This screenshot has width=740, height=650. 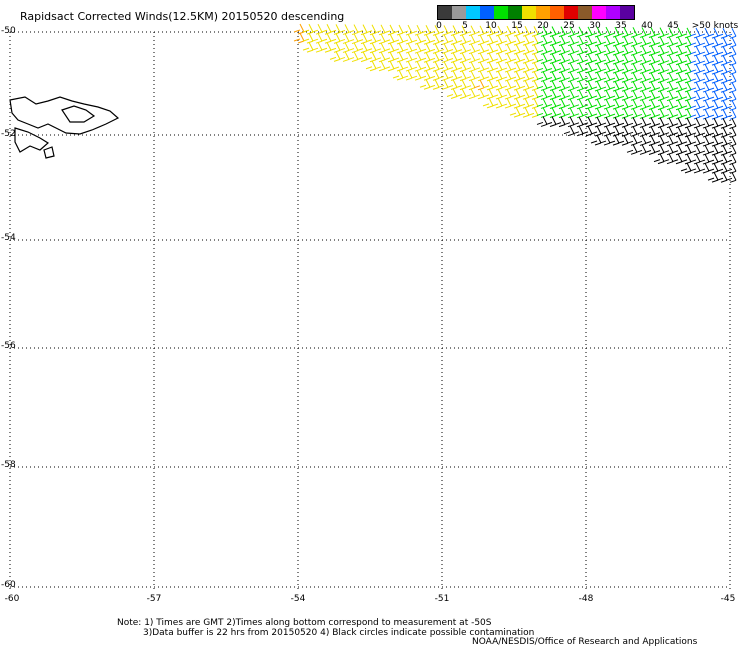 I want to click on lon-label-51: -51, so click(x=442, y=599).